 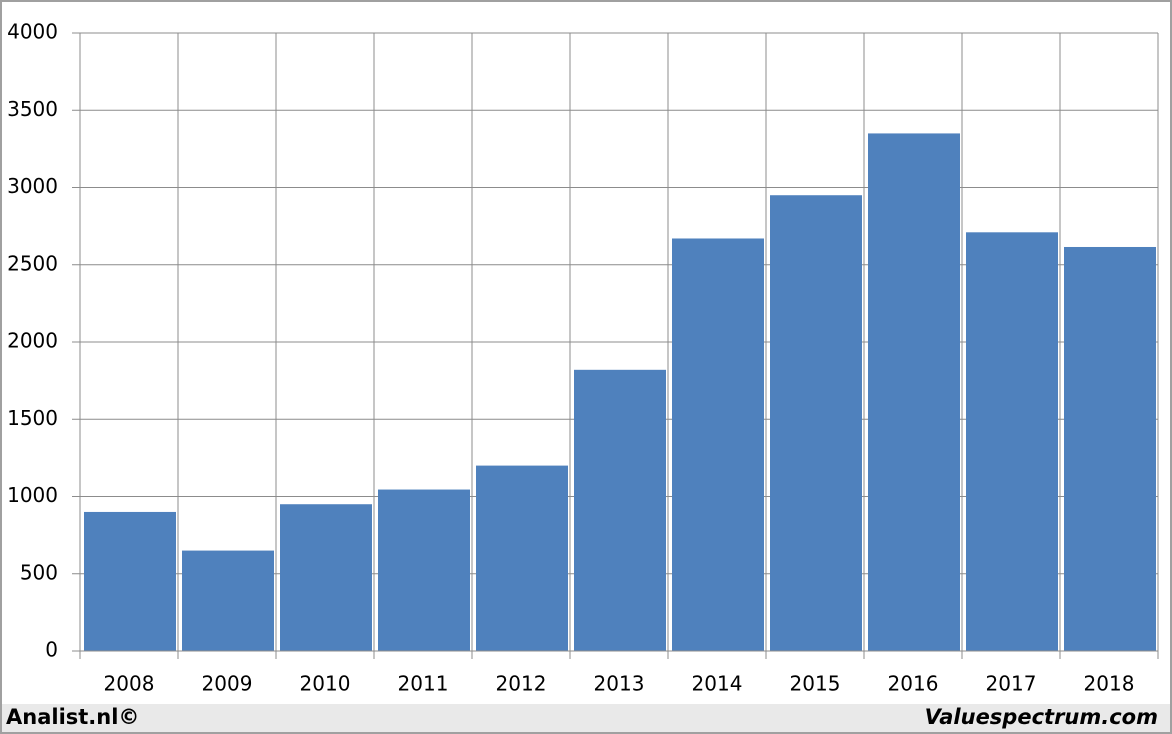 What do you see at coordinates (32, 186) in the screenshot?
I see `y-tick-label: 3000` at bounding box center [32, 186].